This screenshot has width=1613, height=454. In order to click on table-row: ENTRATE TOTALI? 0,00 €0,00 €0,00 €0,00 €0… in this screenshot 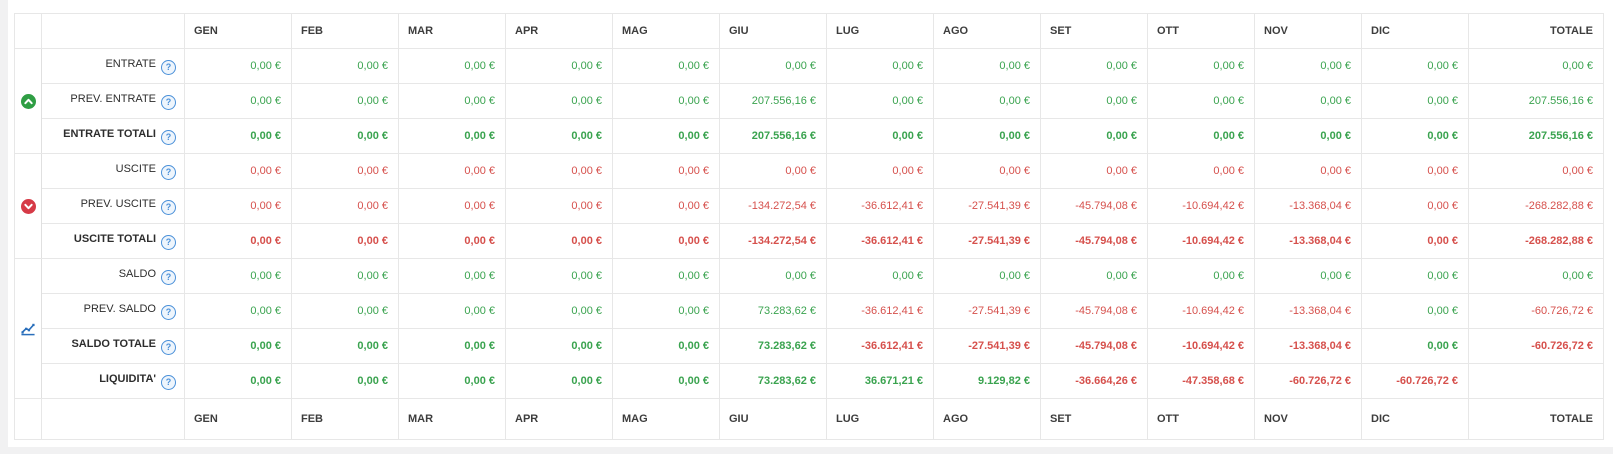, I will do `click(809, 136)`.